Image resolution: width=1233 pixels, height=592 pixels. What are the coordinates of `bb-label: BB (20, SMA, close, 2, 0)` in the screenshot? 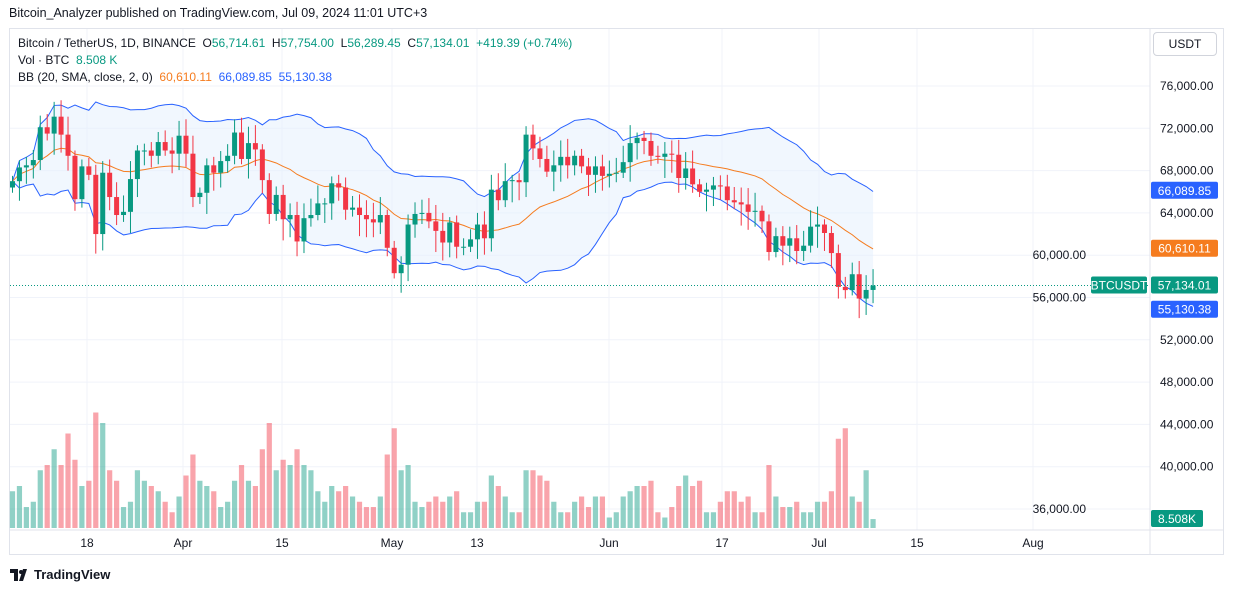 It's located at (85, 77).